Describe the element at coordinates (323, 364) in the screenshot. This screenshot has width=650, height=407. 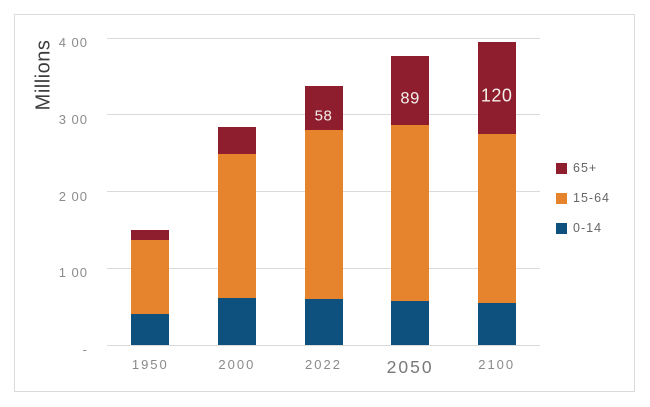
I see `x-tick-2022: 2022` at that location.